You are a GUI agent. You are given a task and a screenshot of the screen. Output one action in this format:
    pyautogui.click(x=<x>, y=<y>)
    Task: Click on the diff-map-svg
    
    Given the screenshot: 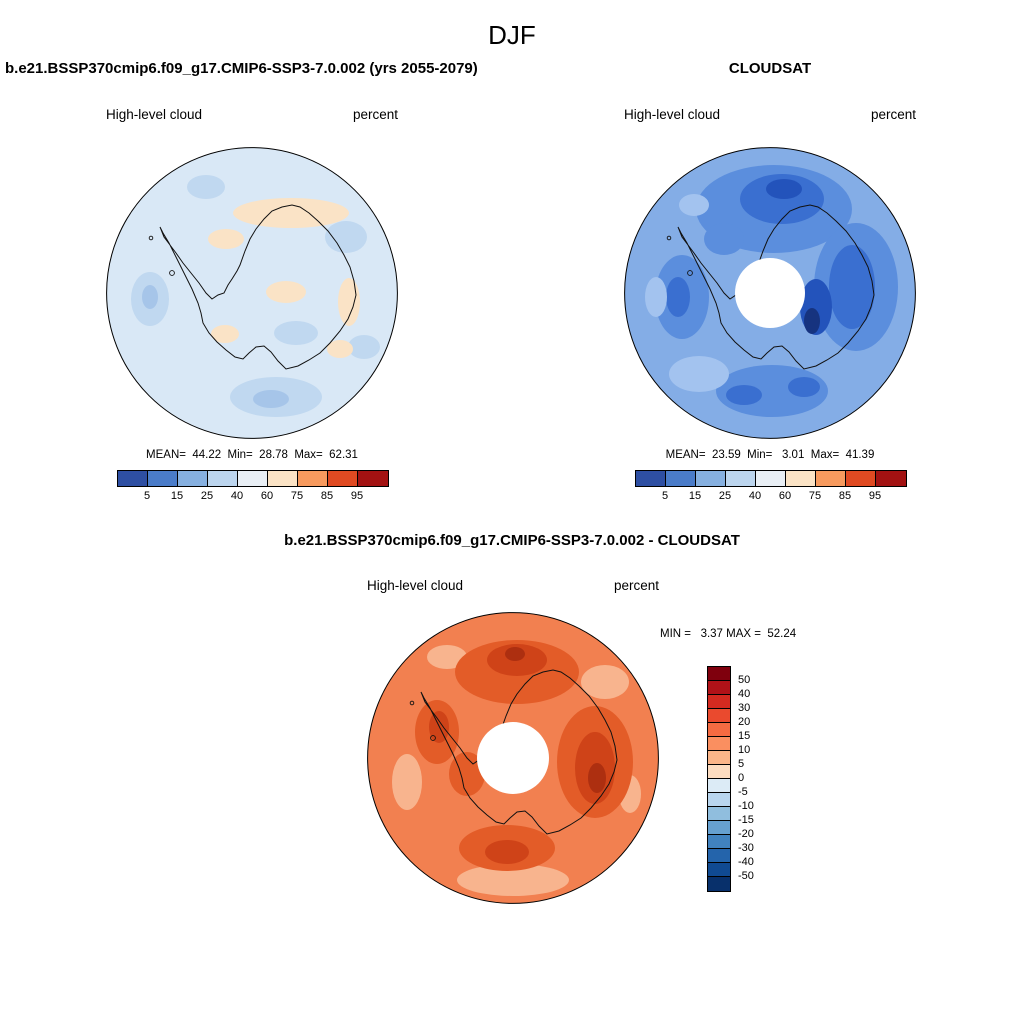 What is the action you would take?
    pyautogui.click(x=513, y=758)
    